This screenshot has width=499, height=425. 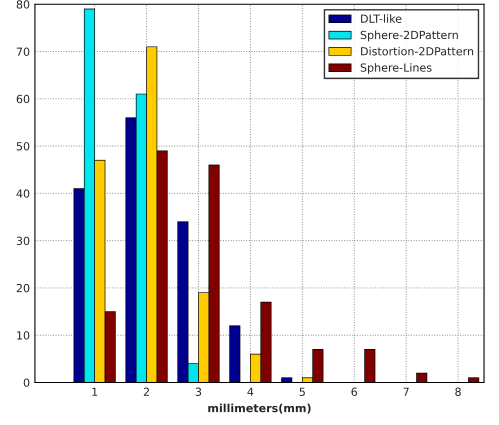 What do you see at coordinates (354, 392) in the screenshot?
I see `x-tick-label: 6` at bounding box center [354, 392].